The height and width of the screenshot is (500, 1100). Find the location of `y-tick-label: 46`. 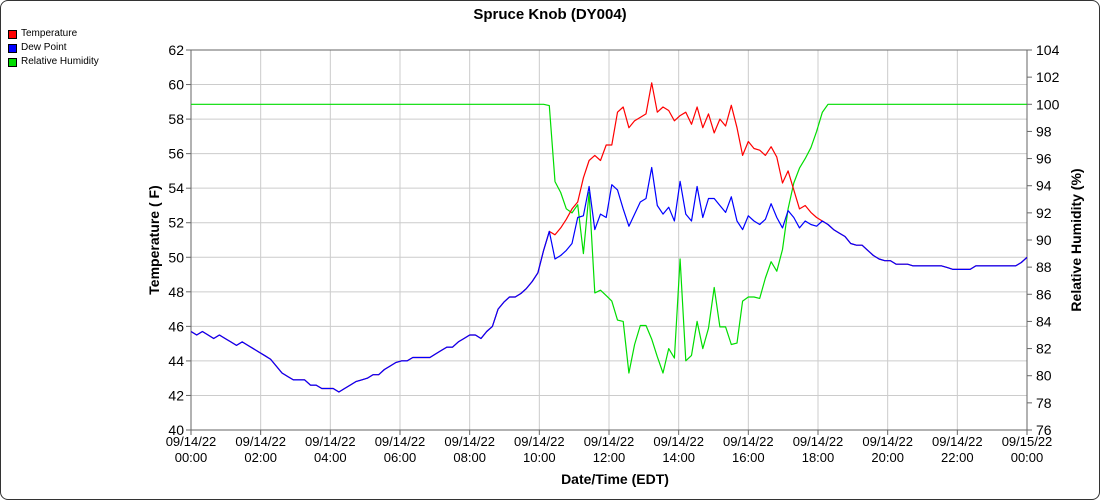

y-tick-label: 46 is located at coordinates (176, 326).